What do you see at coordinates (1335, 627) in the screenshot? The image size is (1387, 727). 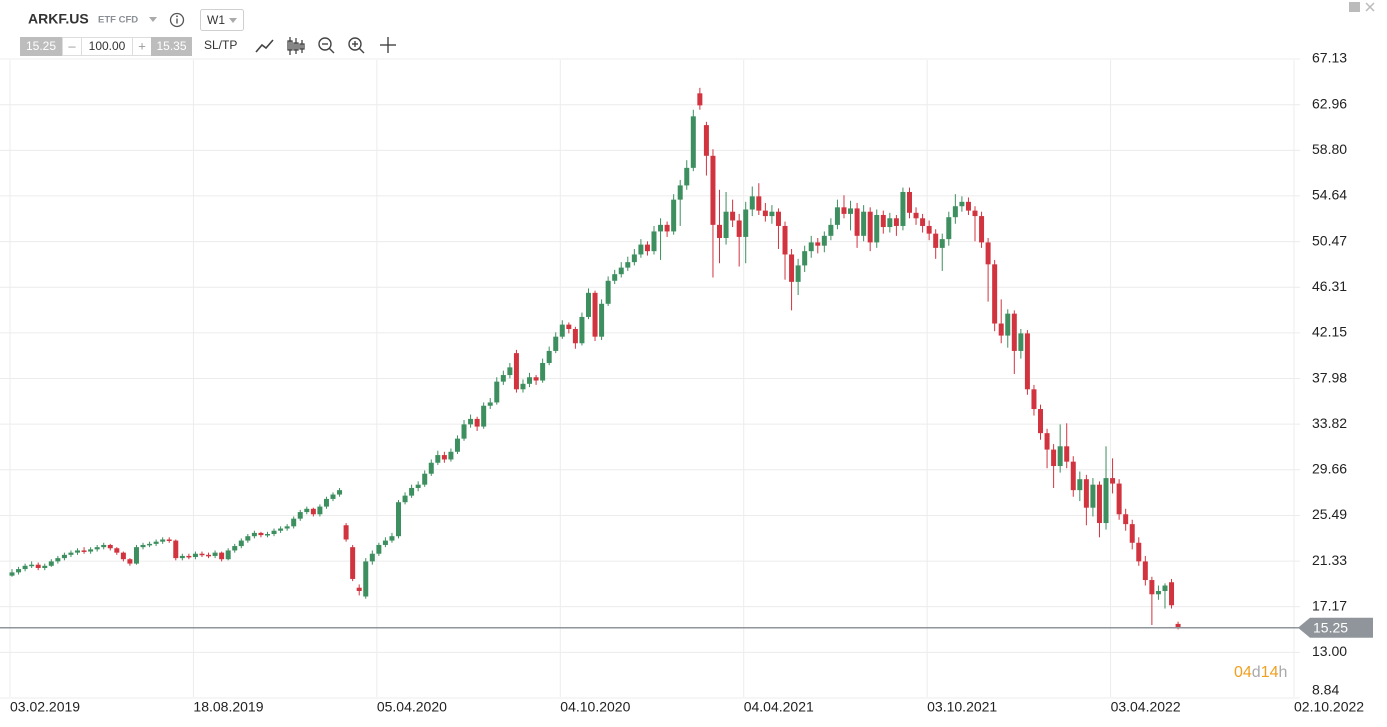 I see `current-price-tag` at bounding box center [1335, 627].